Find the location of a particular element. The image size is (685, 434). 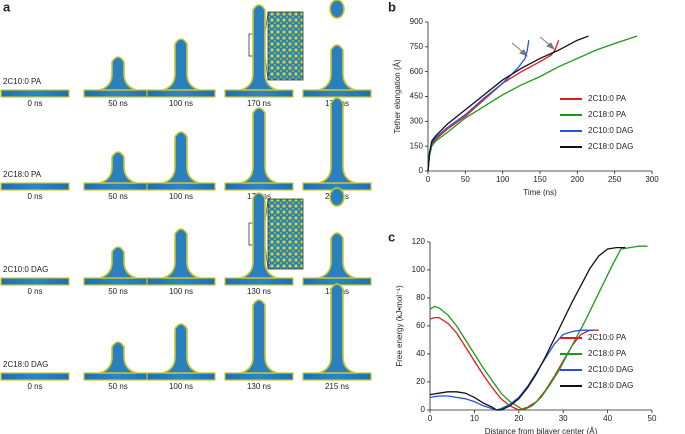

y-tick-label: 600 is located at coordinates (417, 71).